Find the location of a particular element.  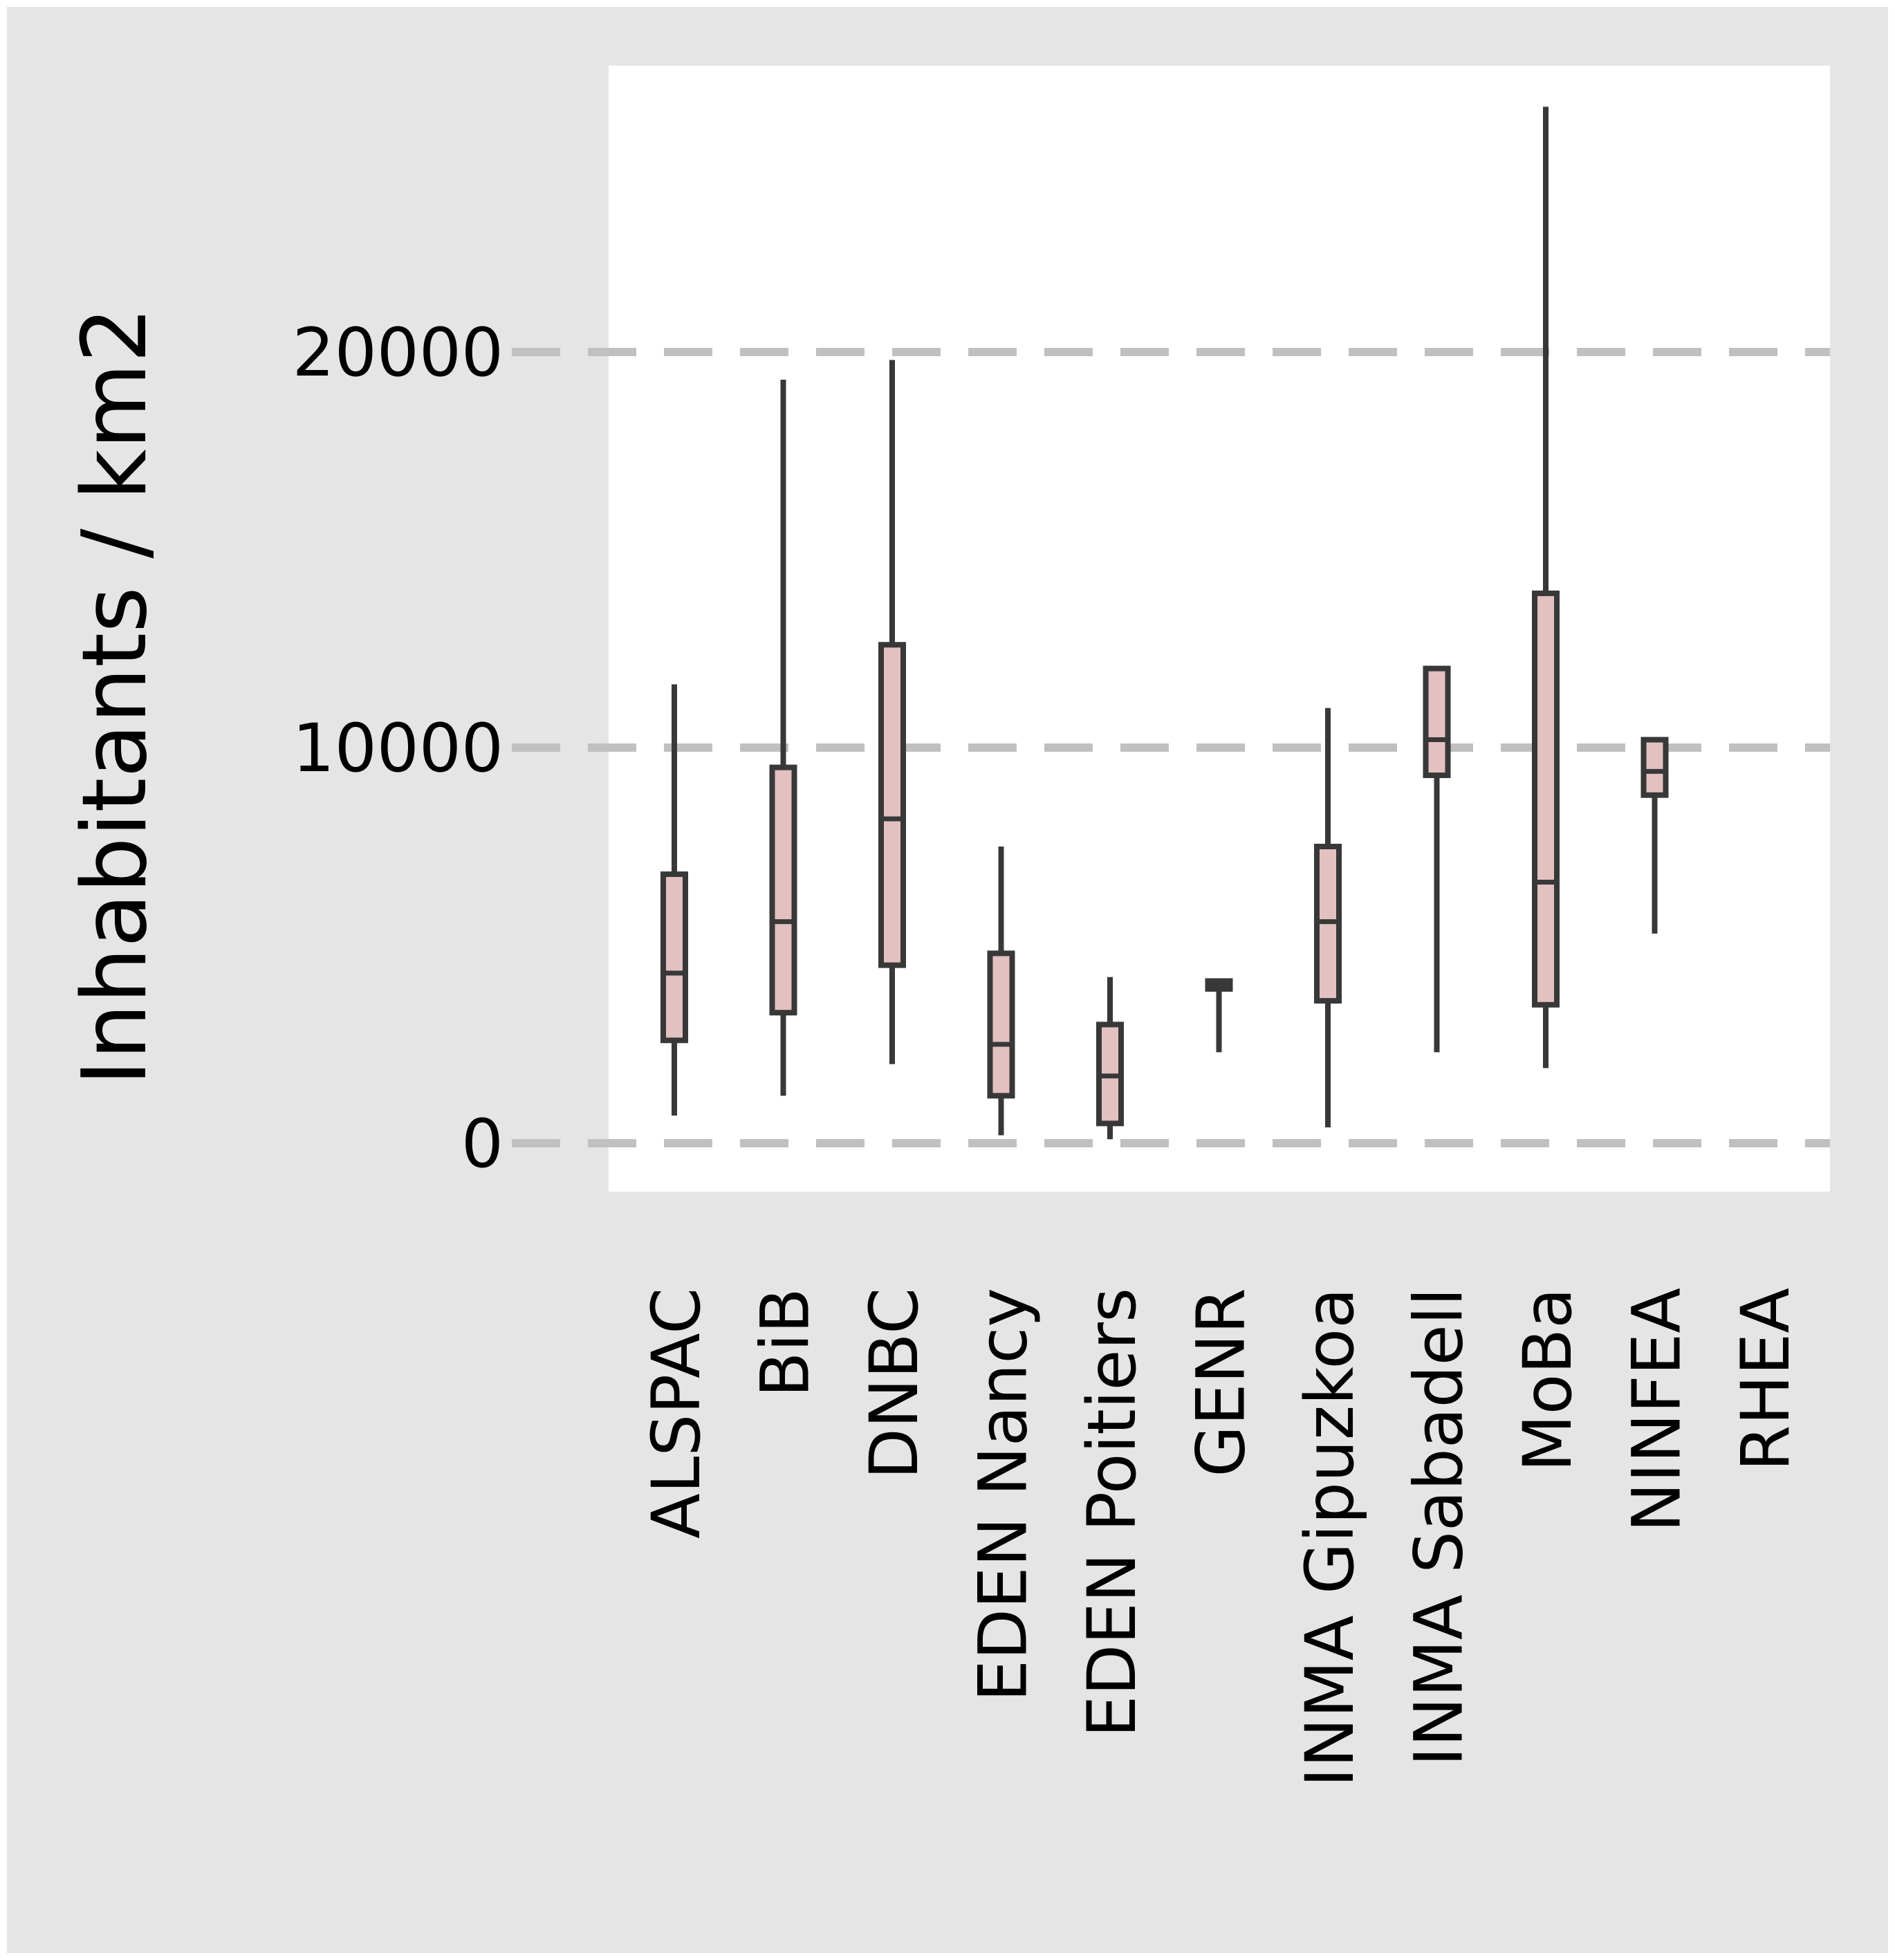

box-ninfea is located at coordinates (1654, 835).